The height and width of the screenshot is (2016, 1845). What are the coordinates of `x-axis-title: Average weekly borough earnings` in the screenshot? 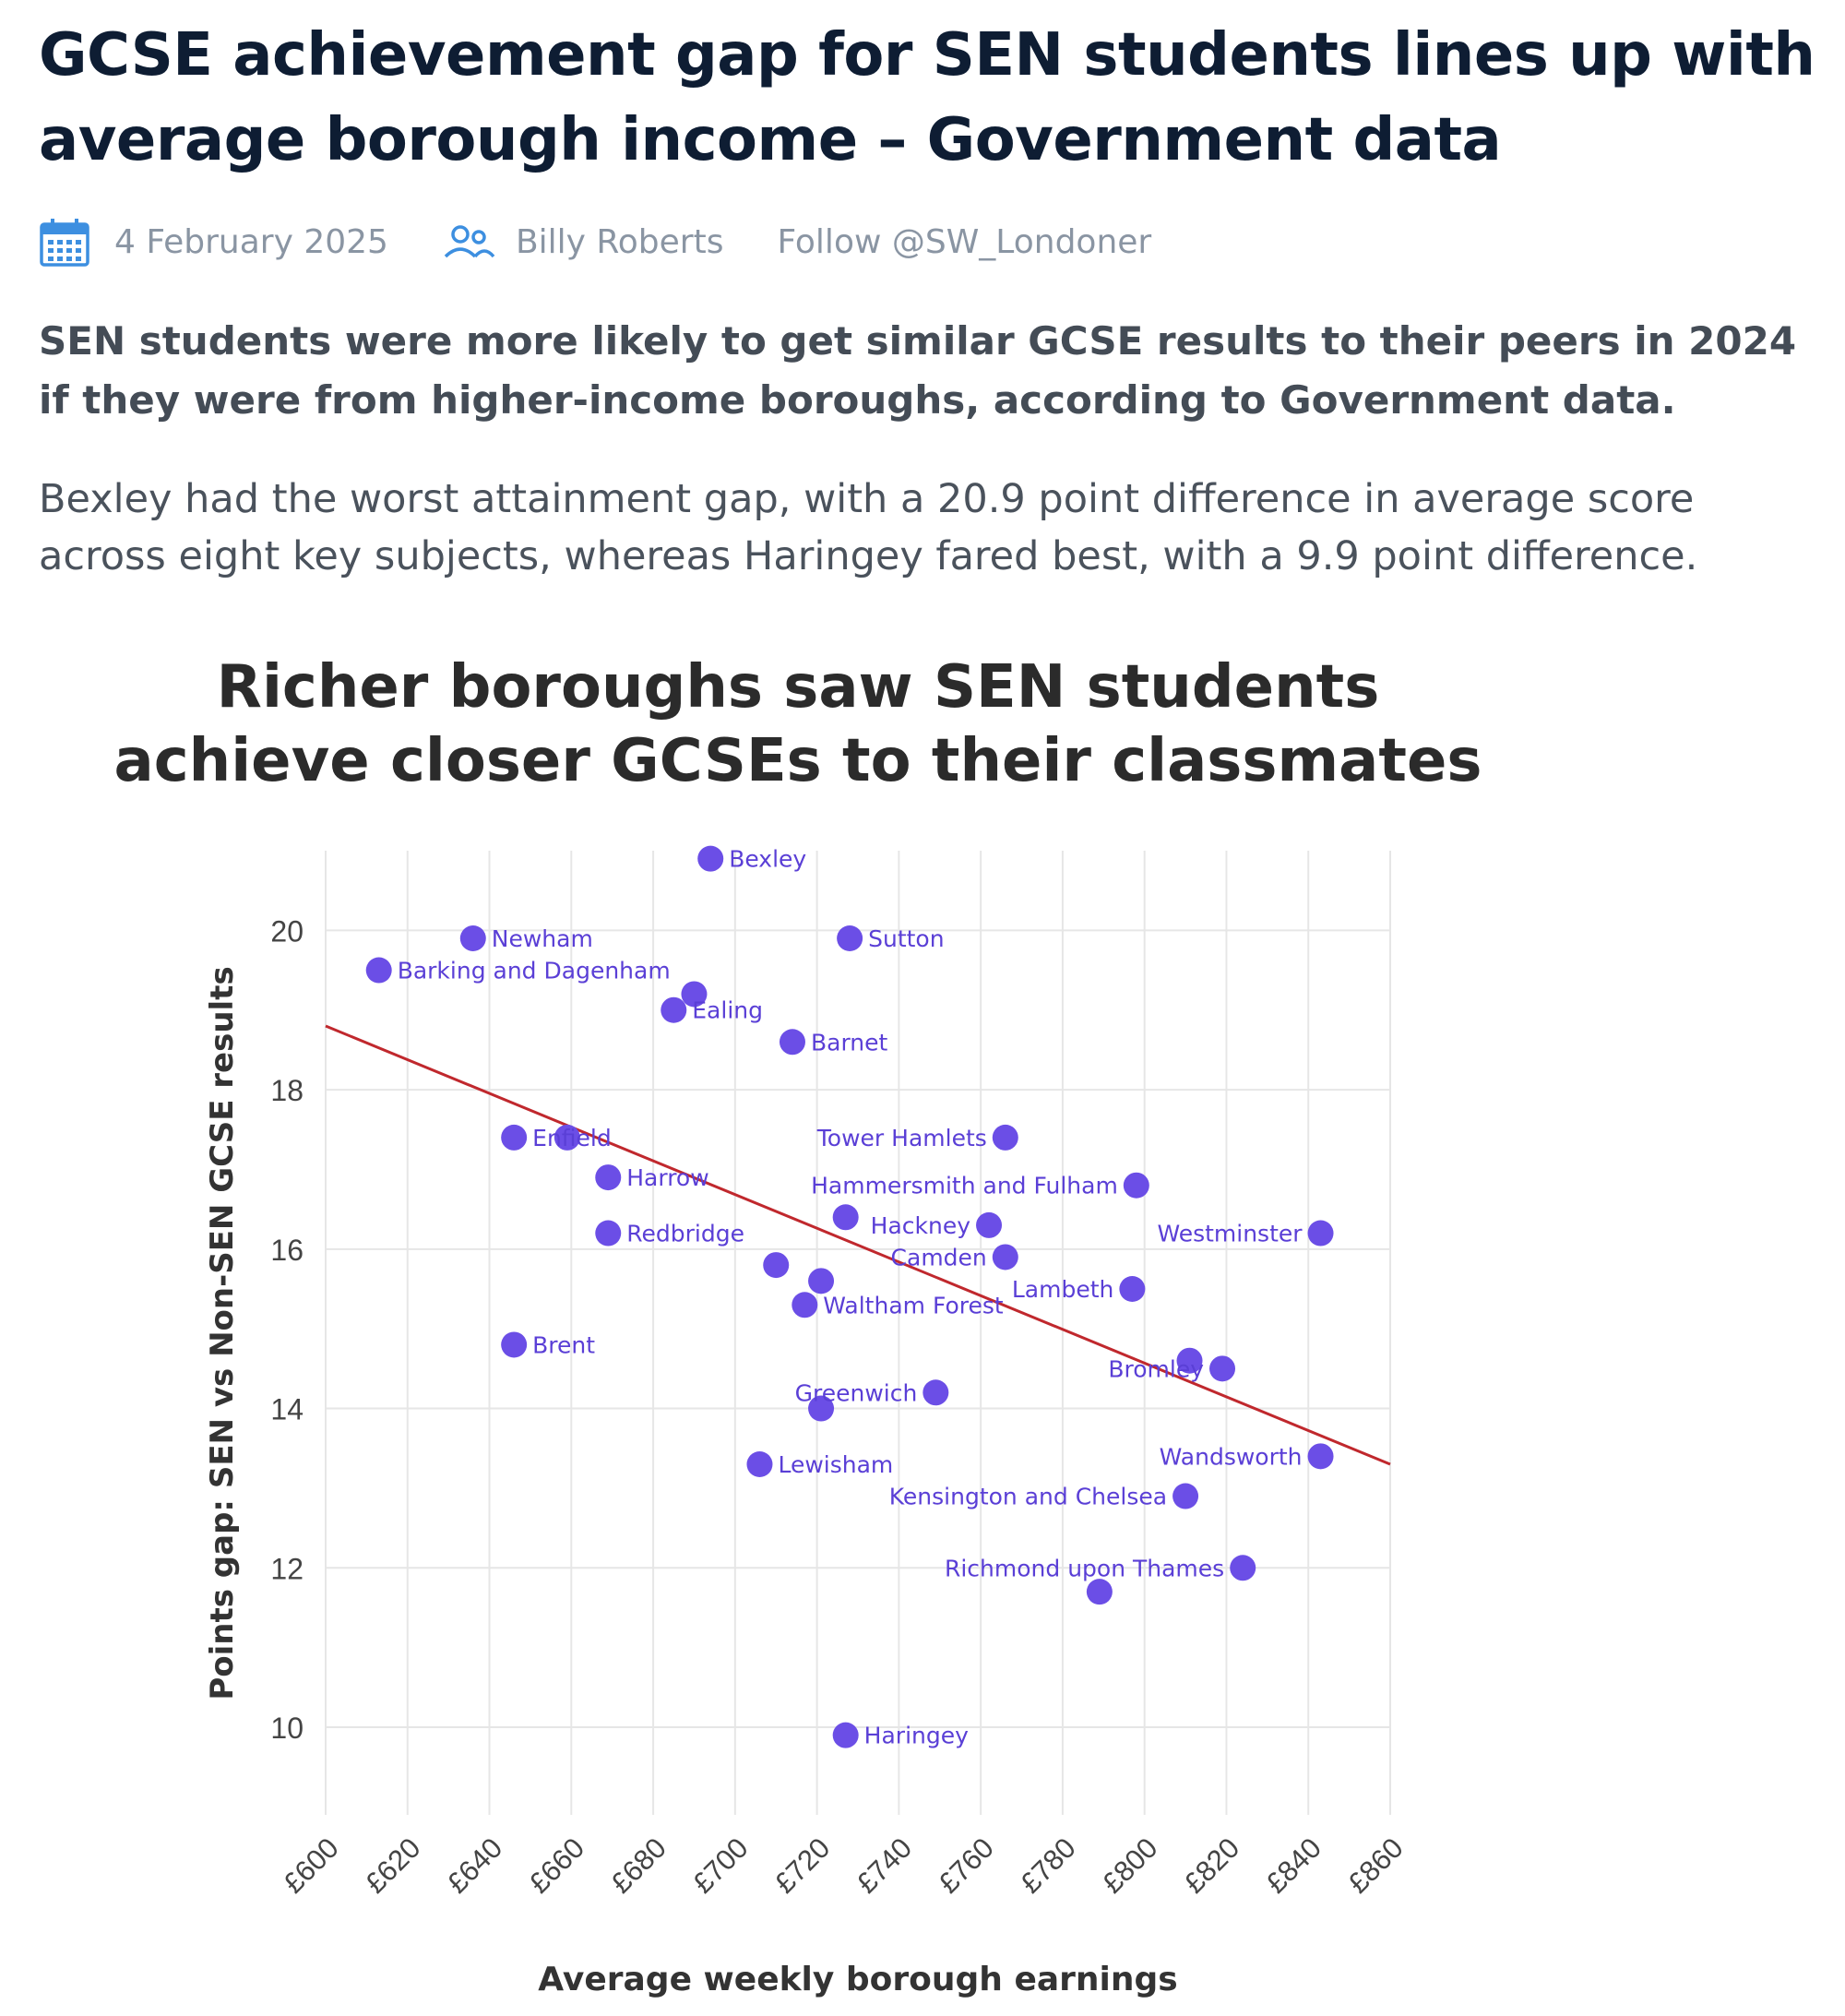 It's located at (857, 1980).